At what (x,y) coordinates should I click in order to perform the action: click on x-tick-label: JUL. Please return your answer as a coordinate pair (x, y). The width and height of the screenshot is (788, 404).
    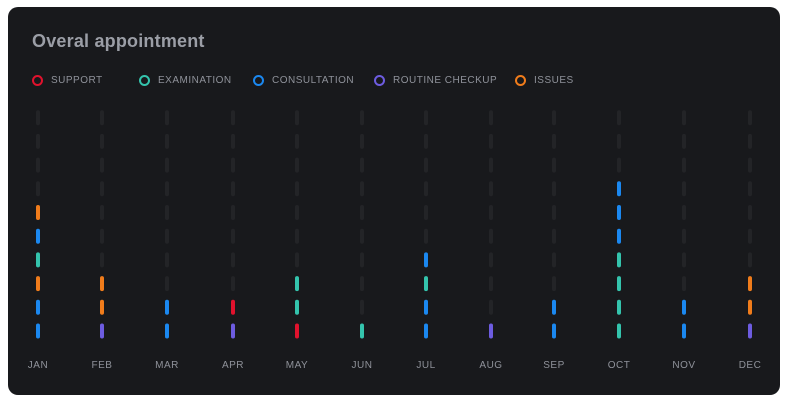
    Looking at the image, I should click on (425, 365).